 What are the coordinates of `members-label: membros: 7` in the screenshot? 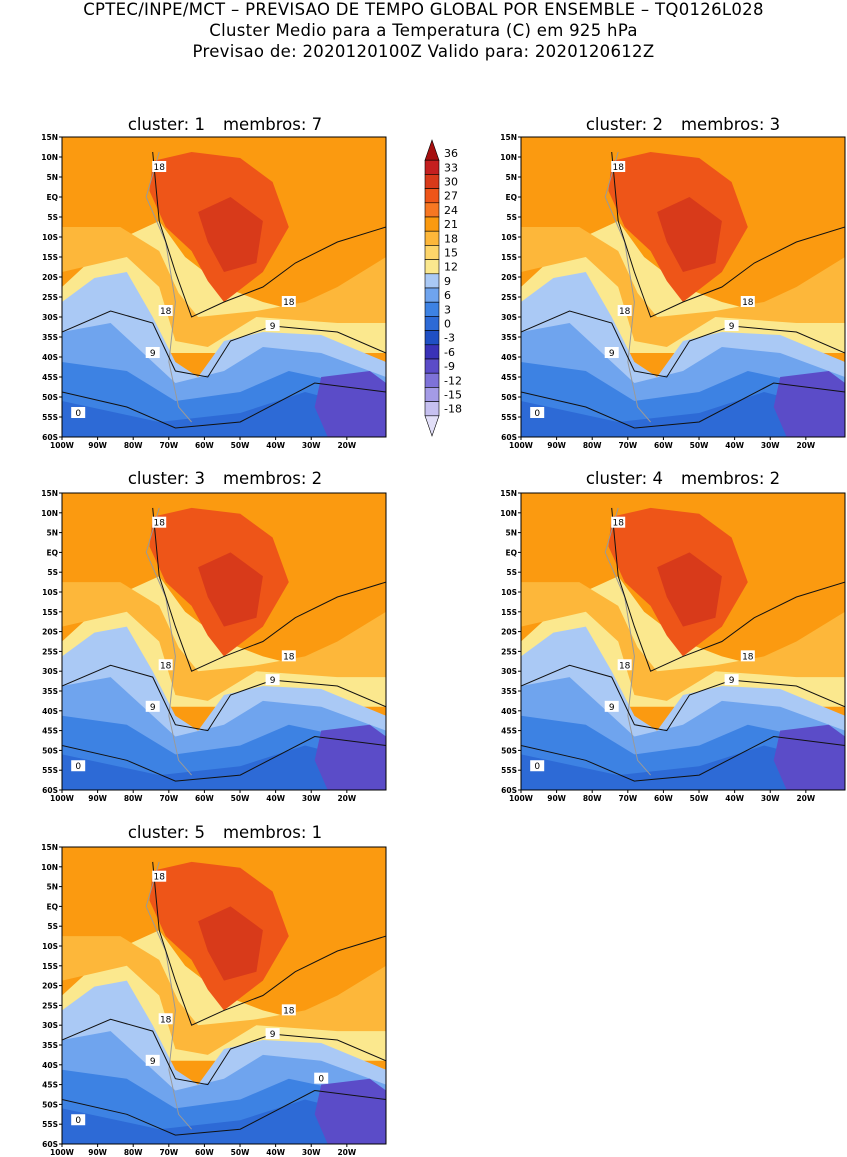 It's located at (272, 124).